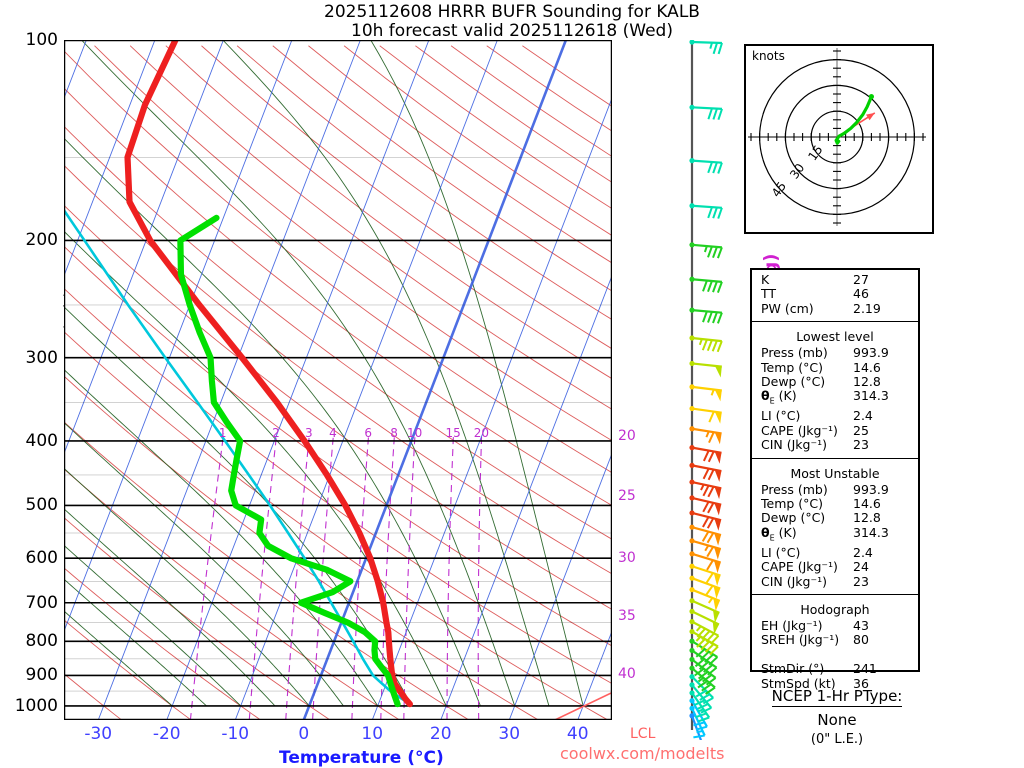 The height and width of the screenshot is (768, 1024). What do you see at coordinates (835, 503) in the screenshot?
I see `stat-mu-row: Temp (°C) 14.6` at bounding box center [835, 503].